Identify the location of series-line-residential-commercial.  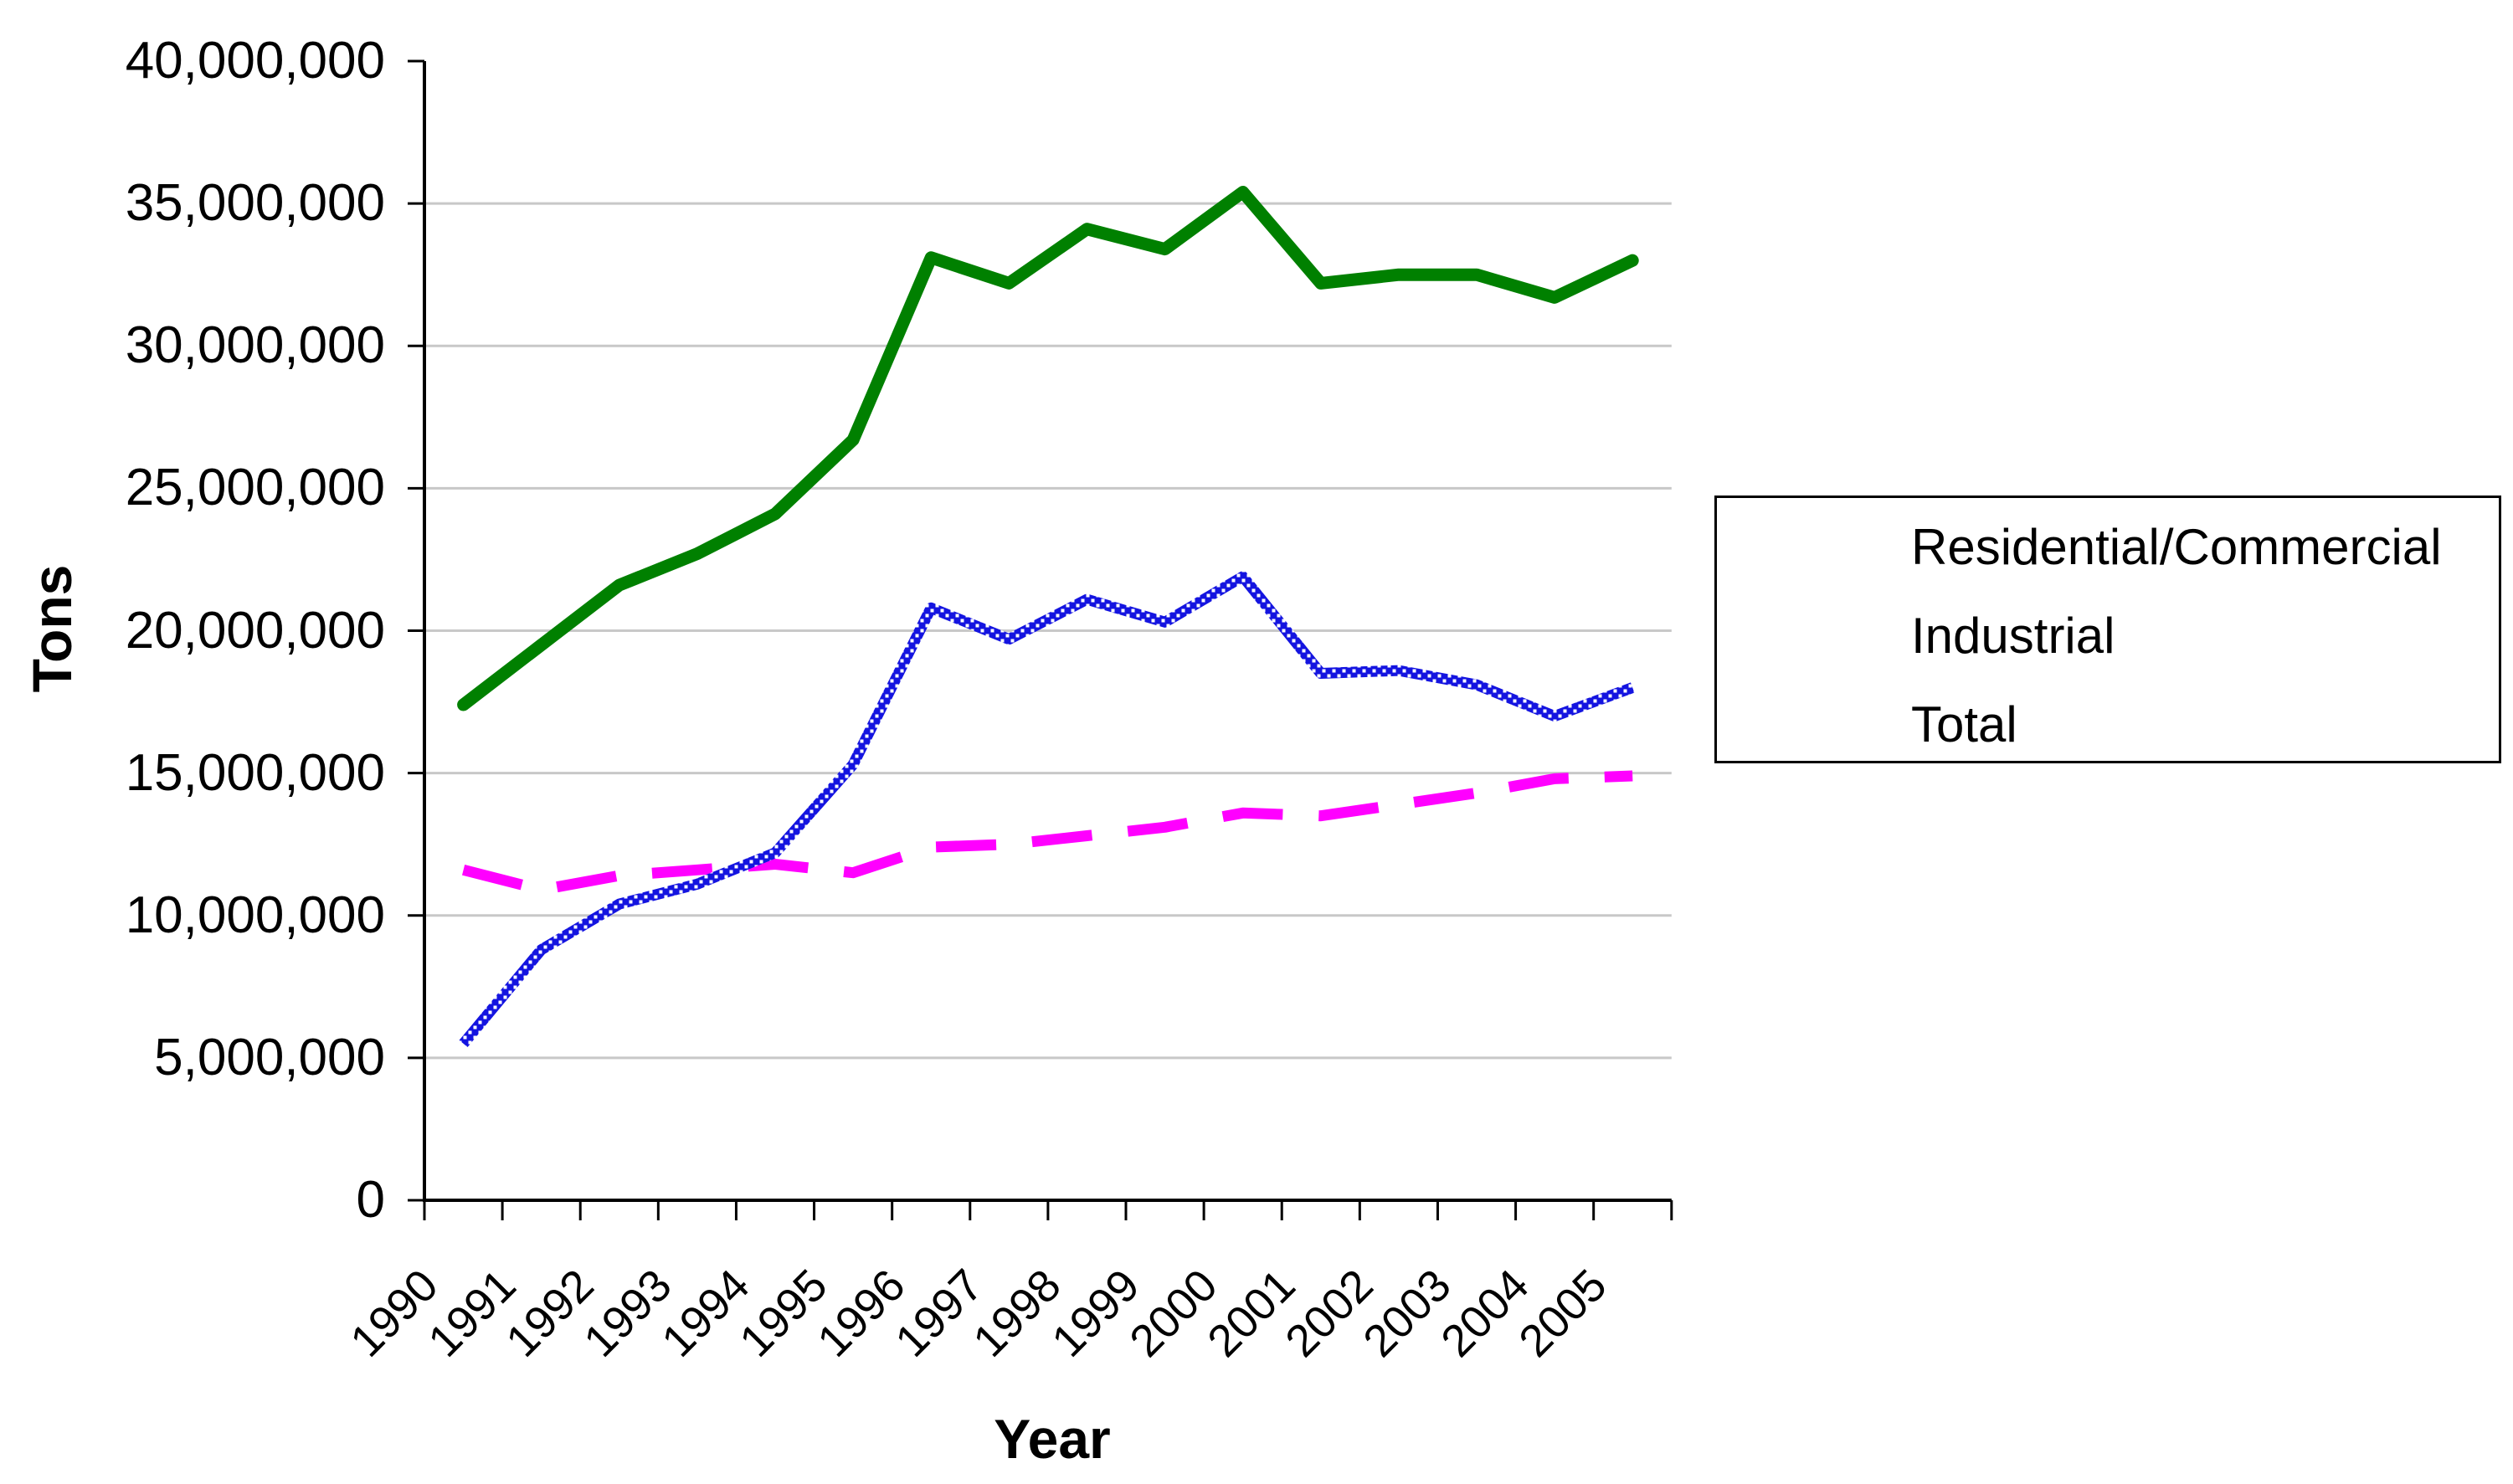
(1047, 833).